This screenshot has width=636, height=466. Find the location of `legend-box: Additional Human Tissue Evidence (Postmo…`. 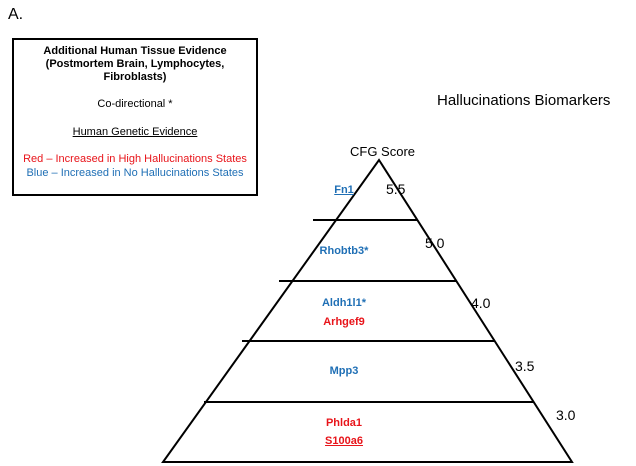

legend-box: Additional Human Tissue Evidence (Postmo… is located at coordinates (135, 117).